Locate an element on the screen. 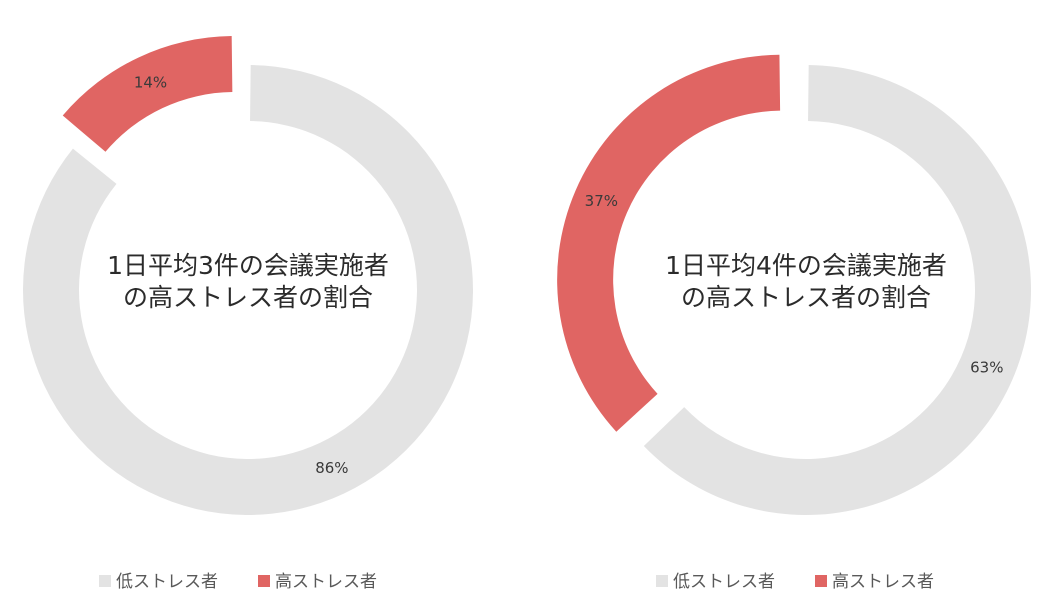 This screenshot has width=1040, height=605. chart-title-line-1: 1日平均3件の会議実施者 is located at coordinates (248, 265).